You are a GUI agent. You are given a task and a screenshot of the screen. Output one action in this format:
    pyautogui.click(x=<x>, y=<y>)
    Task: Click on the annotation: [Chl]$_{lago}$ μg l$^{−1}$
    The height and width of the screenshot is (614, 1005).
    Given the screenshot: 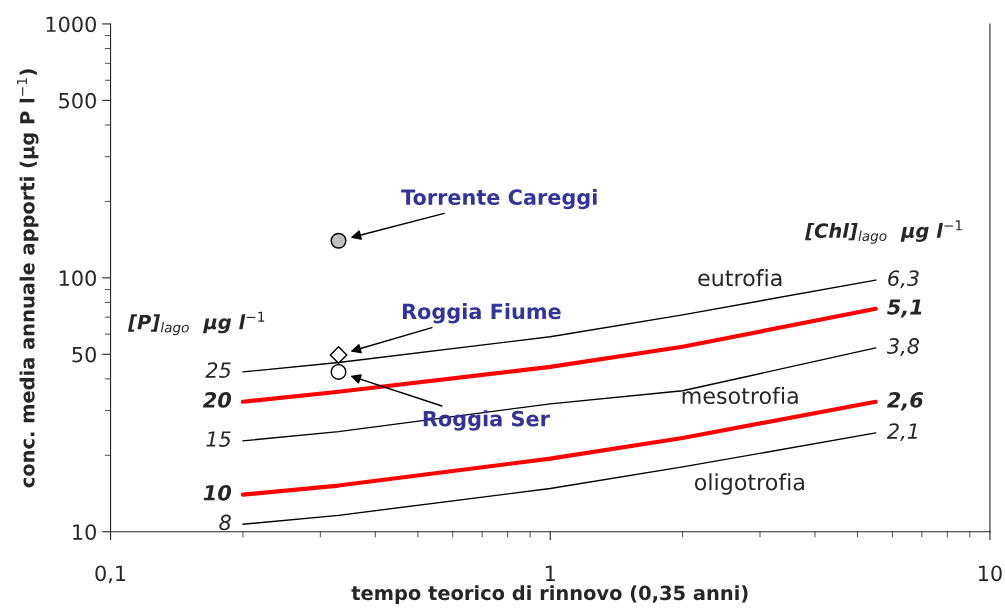 What is the action you would take?
    pyautogui.click(x=883, y=232)
    